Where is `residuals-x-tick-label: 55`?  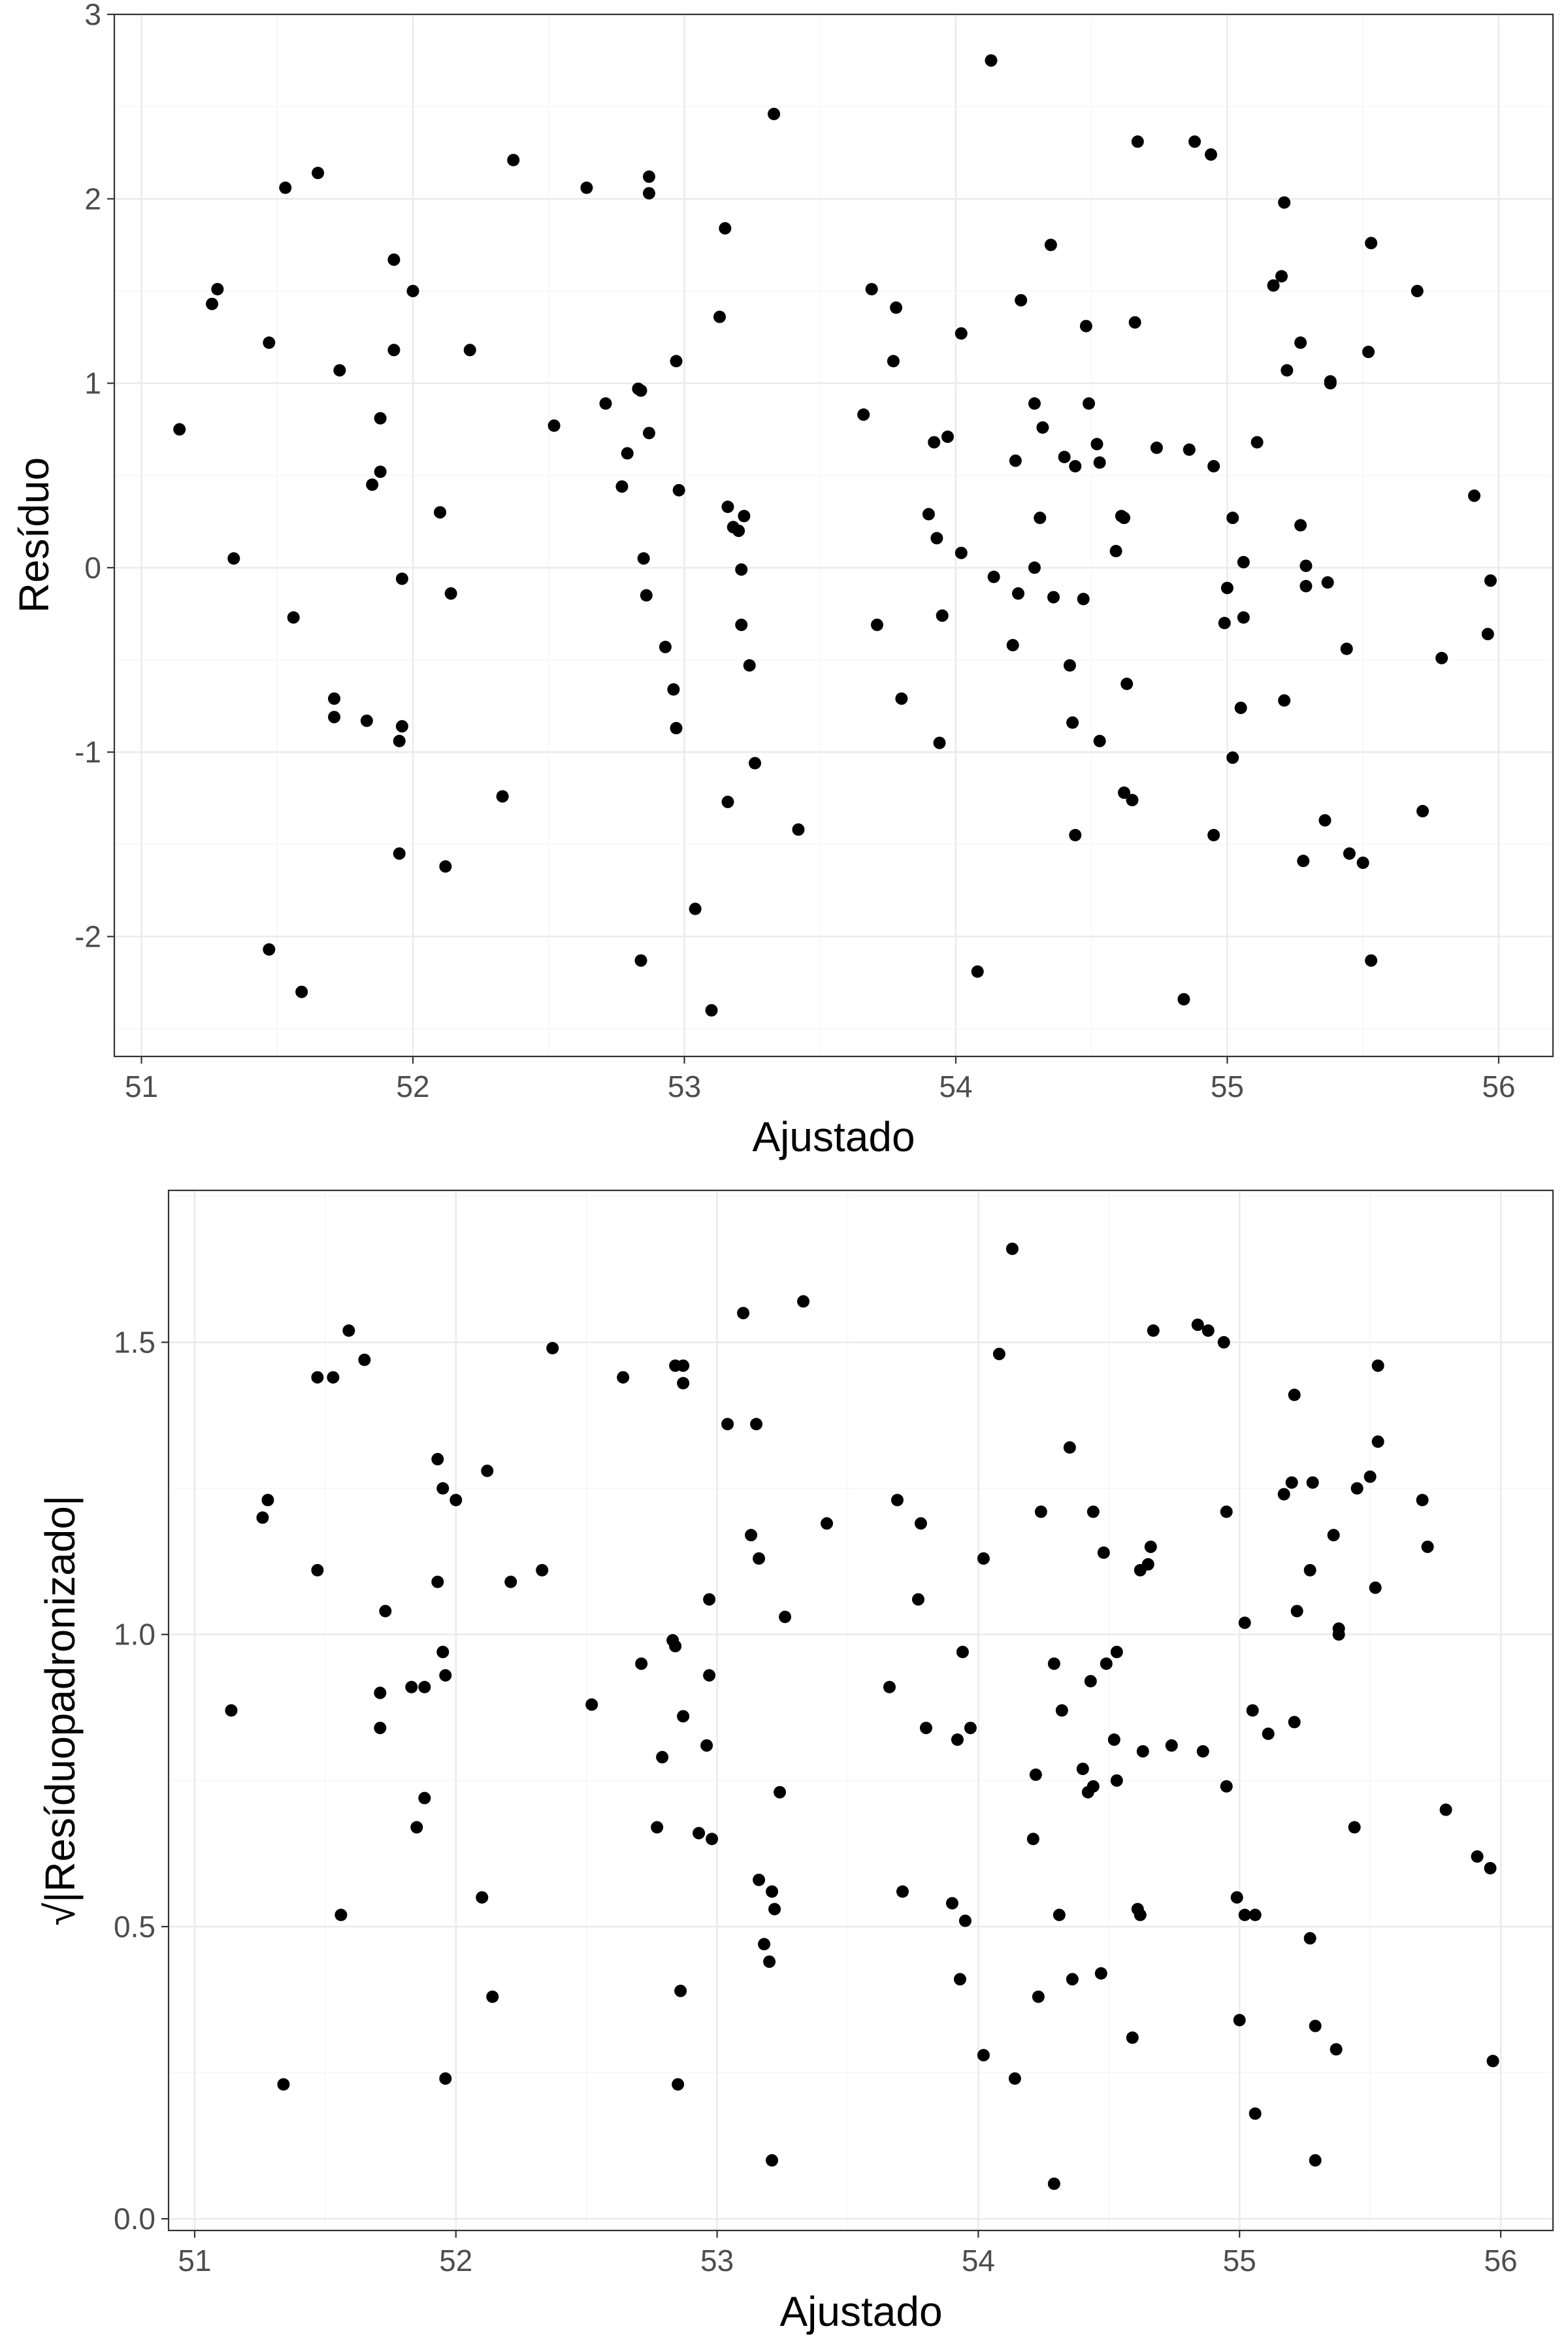 residuals-x-tick-label: 55 is located at coordinates (1227, 1086).